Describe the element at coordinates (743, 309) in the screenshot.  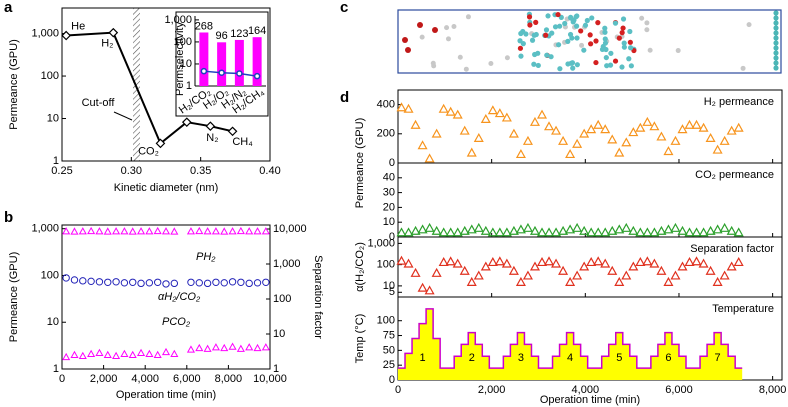
I see `subplot-label: Temperature` at that location.